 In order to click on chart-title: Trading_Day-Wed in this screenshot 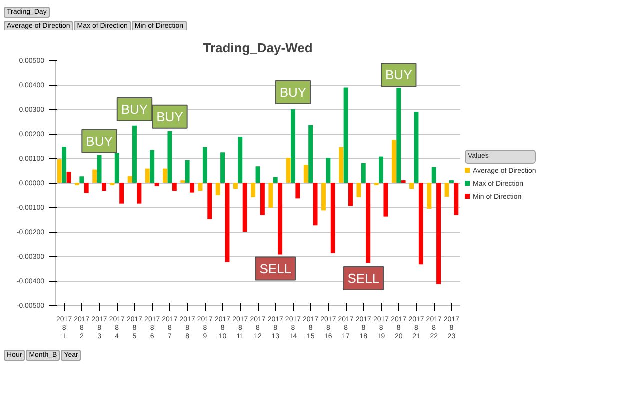, I will do `click(258, 48)`.